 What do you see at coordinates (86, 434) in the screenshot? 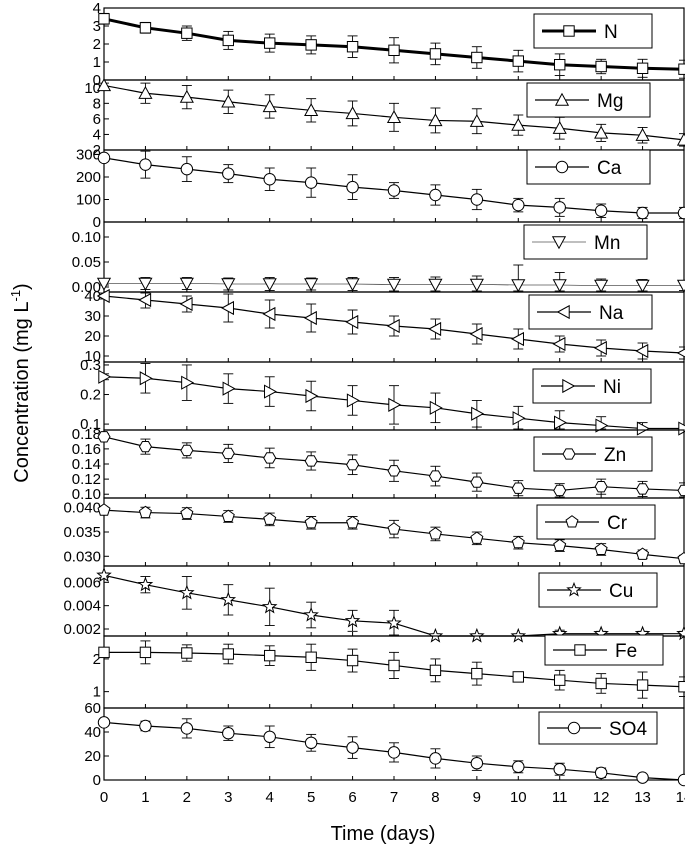
I see `y-tick-label: 0.18` at bounding box center [86, 434].